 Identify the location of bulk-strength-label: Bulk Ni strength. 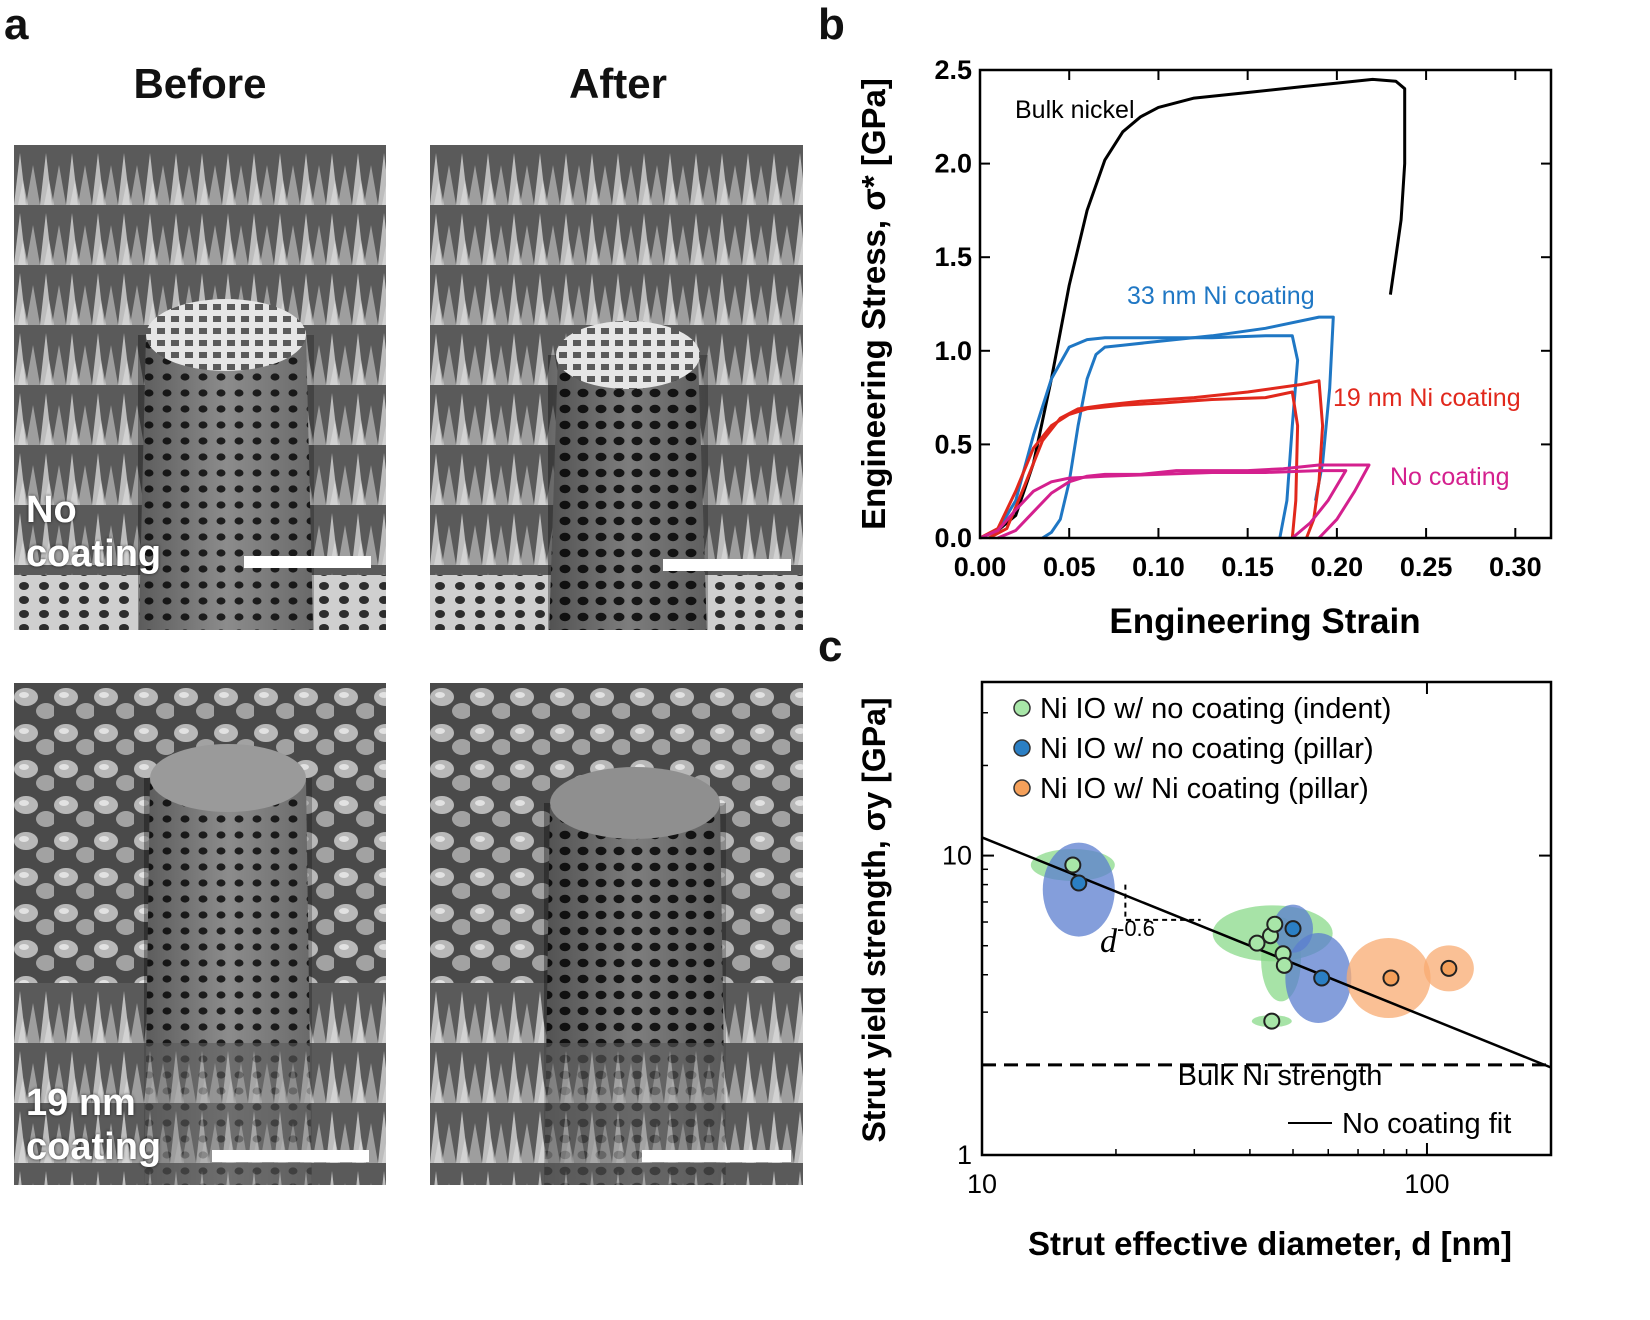
(1280, 1076).